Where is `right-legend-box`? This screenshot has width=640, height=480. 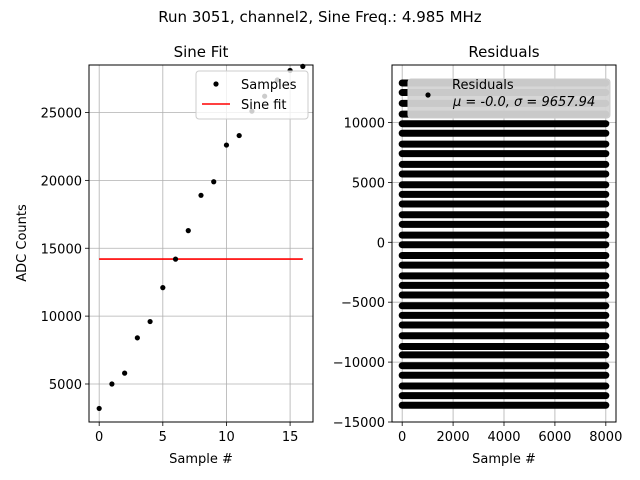 right-legend-box is located at coordinates (509, 98).